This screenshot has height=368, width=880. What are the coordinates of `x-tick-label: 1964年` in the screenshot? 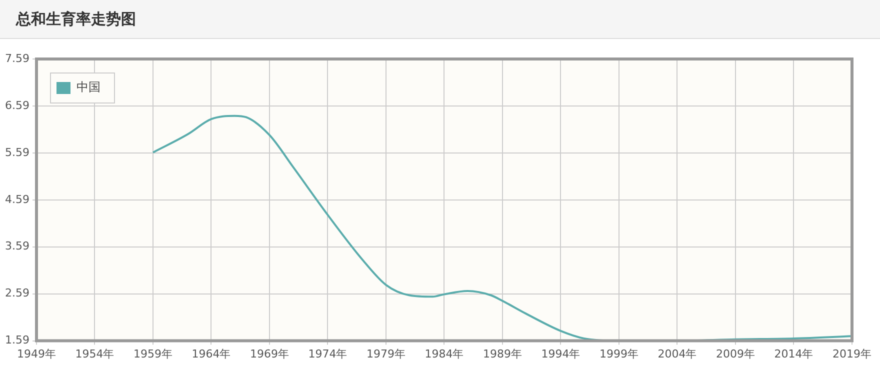 It's located at (211, 353).